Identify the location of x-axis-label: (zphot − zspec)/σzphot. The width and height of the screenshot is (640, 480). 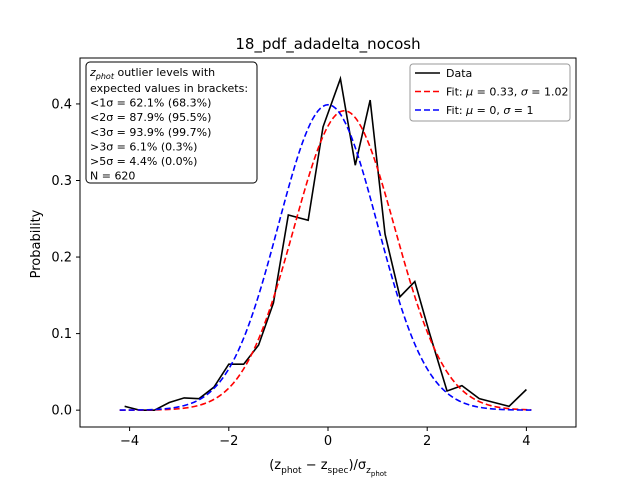
(328, 468).